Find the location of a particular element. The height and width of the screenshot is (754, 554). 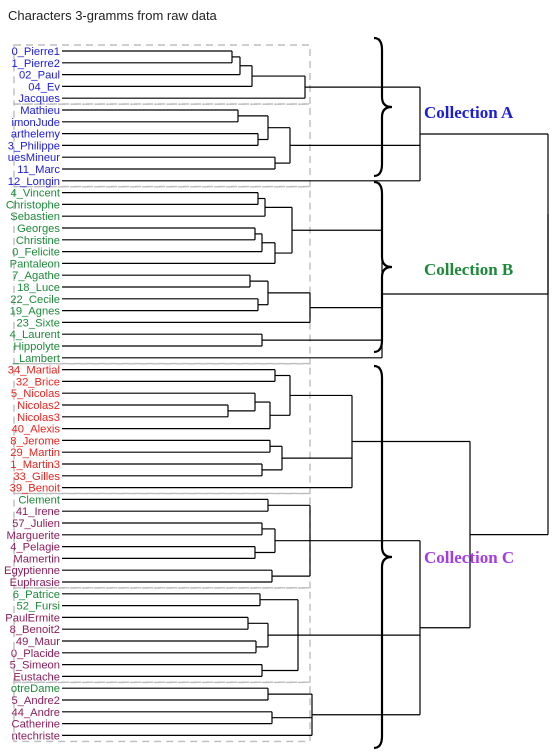

chart-title: Characters 3-gramms from raw data is located at coordinates (113, 15).